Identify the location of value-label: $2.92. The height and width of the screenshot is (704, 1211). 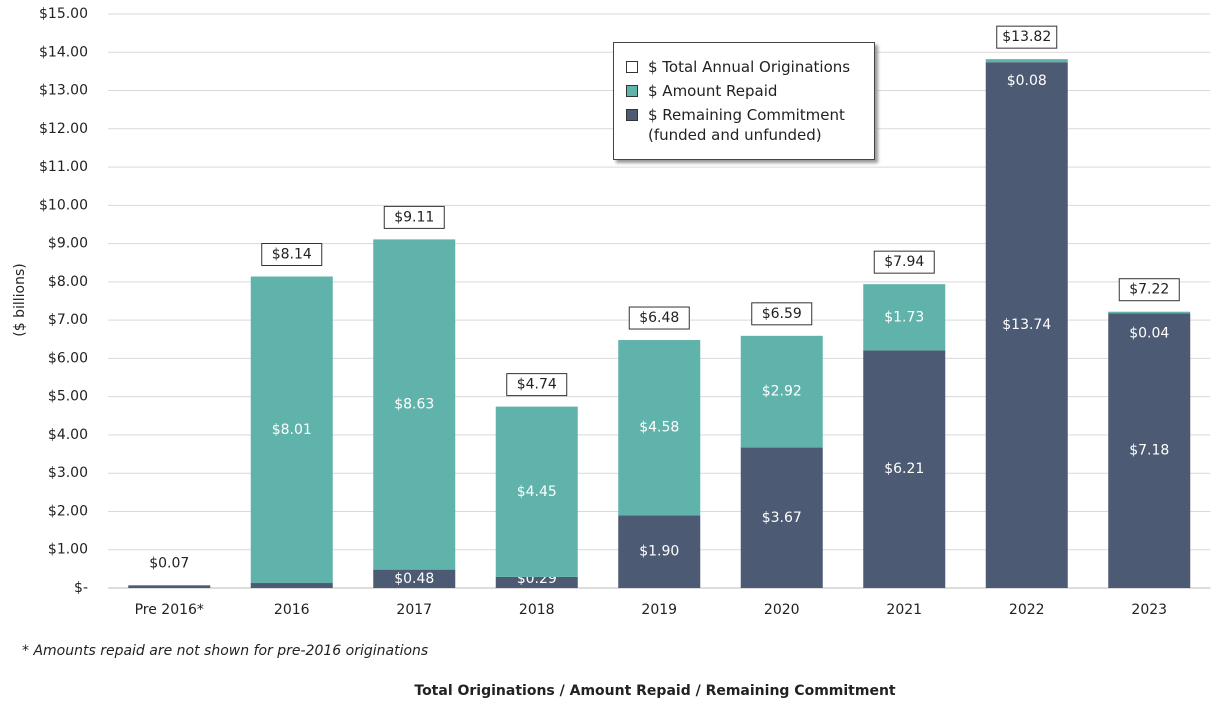
(782, 392).